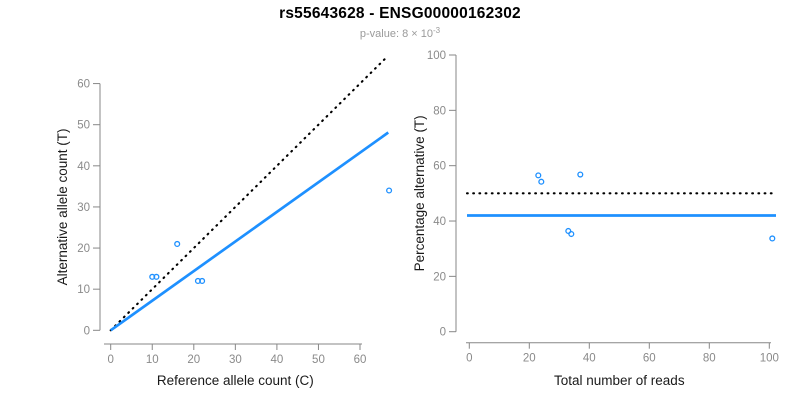 Image resolution: width=800 pixels, height=400 pixels. Describe the element at coordinates (436, 30) in the screenshot. I see `pvalue-exponent: -3` at that location.